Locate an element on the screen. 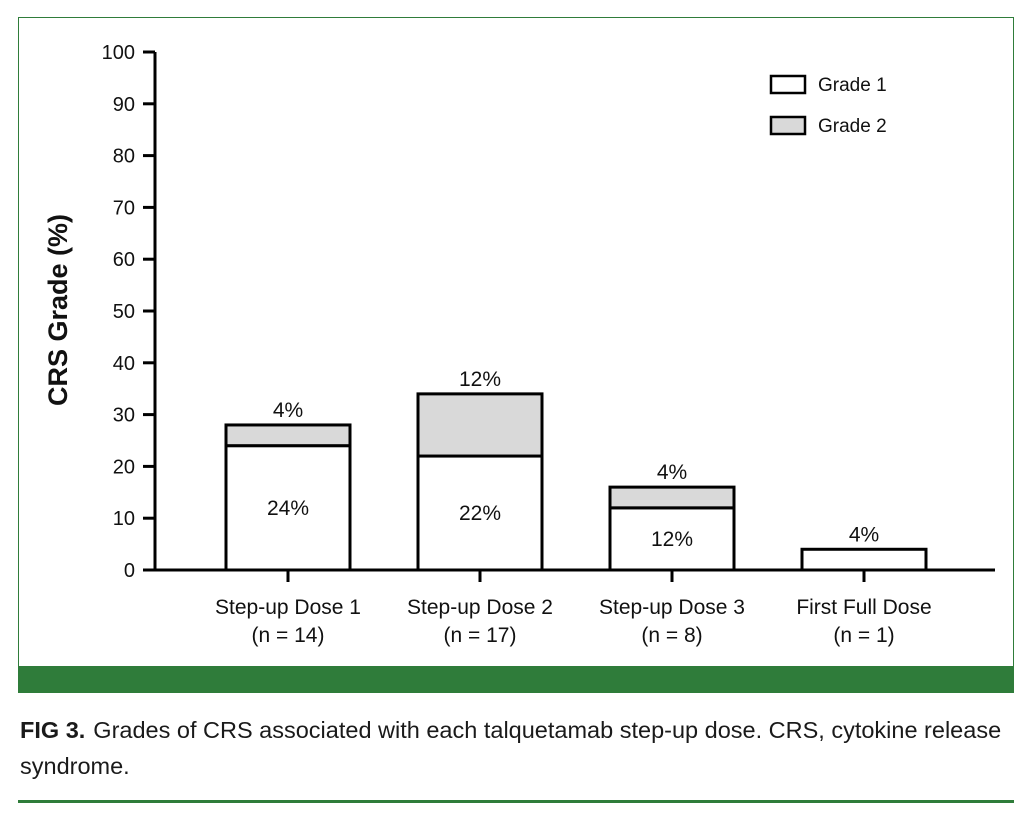 The image size is (1036, 820). y-tick-label: 70 is located at coordinates (124, 208).